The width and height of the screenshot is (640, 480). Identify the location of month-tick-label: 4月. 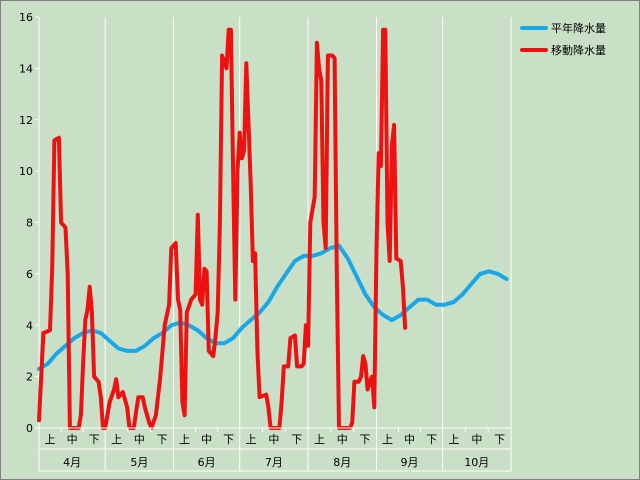
(72, 462).